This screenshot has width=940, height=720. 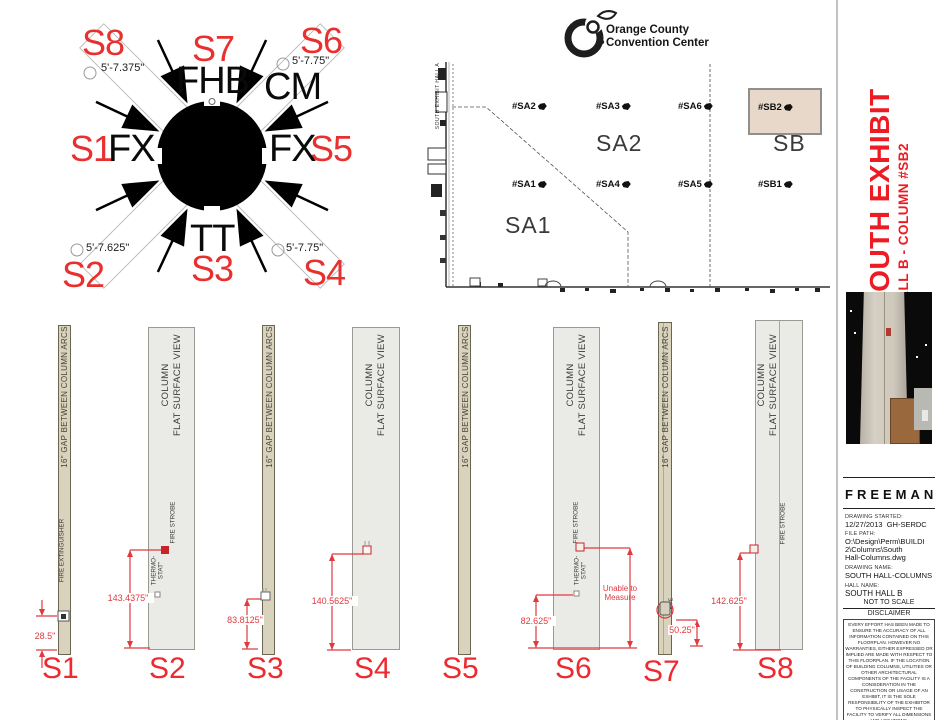 I want to click on cross-section-measurement-bottom-left: 5'-7.625", so click(x=108, y=248).